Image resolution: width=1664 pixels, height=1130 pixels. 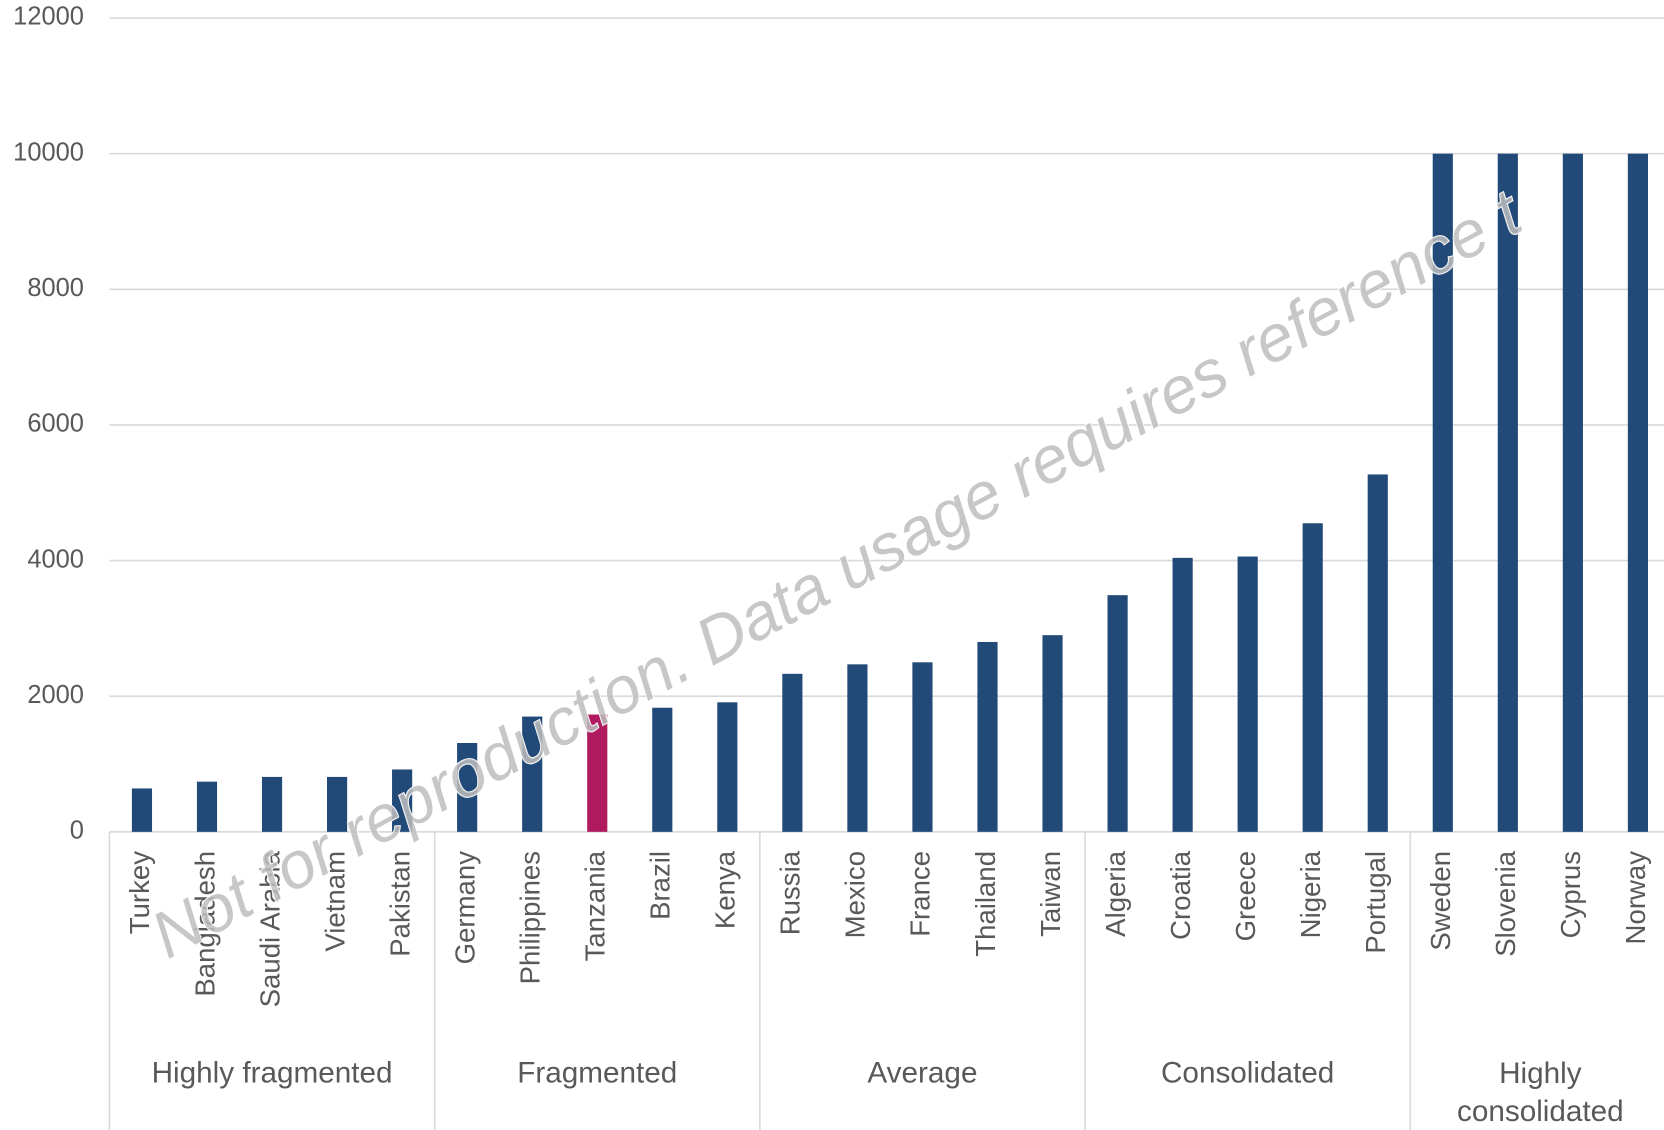 What do you see at coordinates (55, 695) in the screenshot?
I see `y-tick-label: 2000` at bounding box center [55, 695].